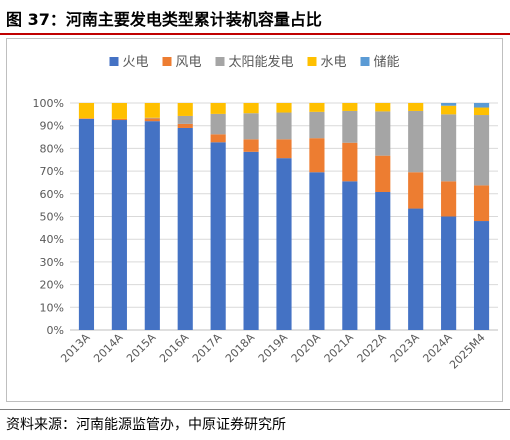  I want to click on x-tick-label: 2022A, so click(372, 348).